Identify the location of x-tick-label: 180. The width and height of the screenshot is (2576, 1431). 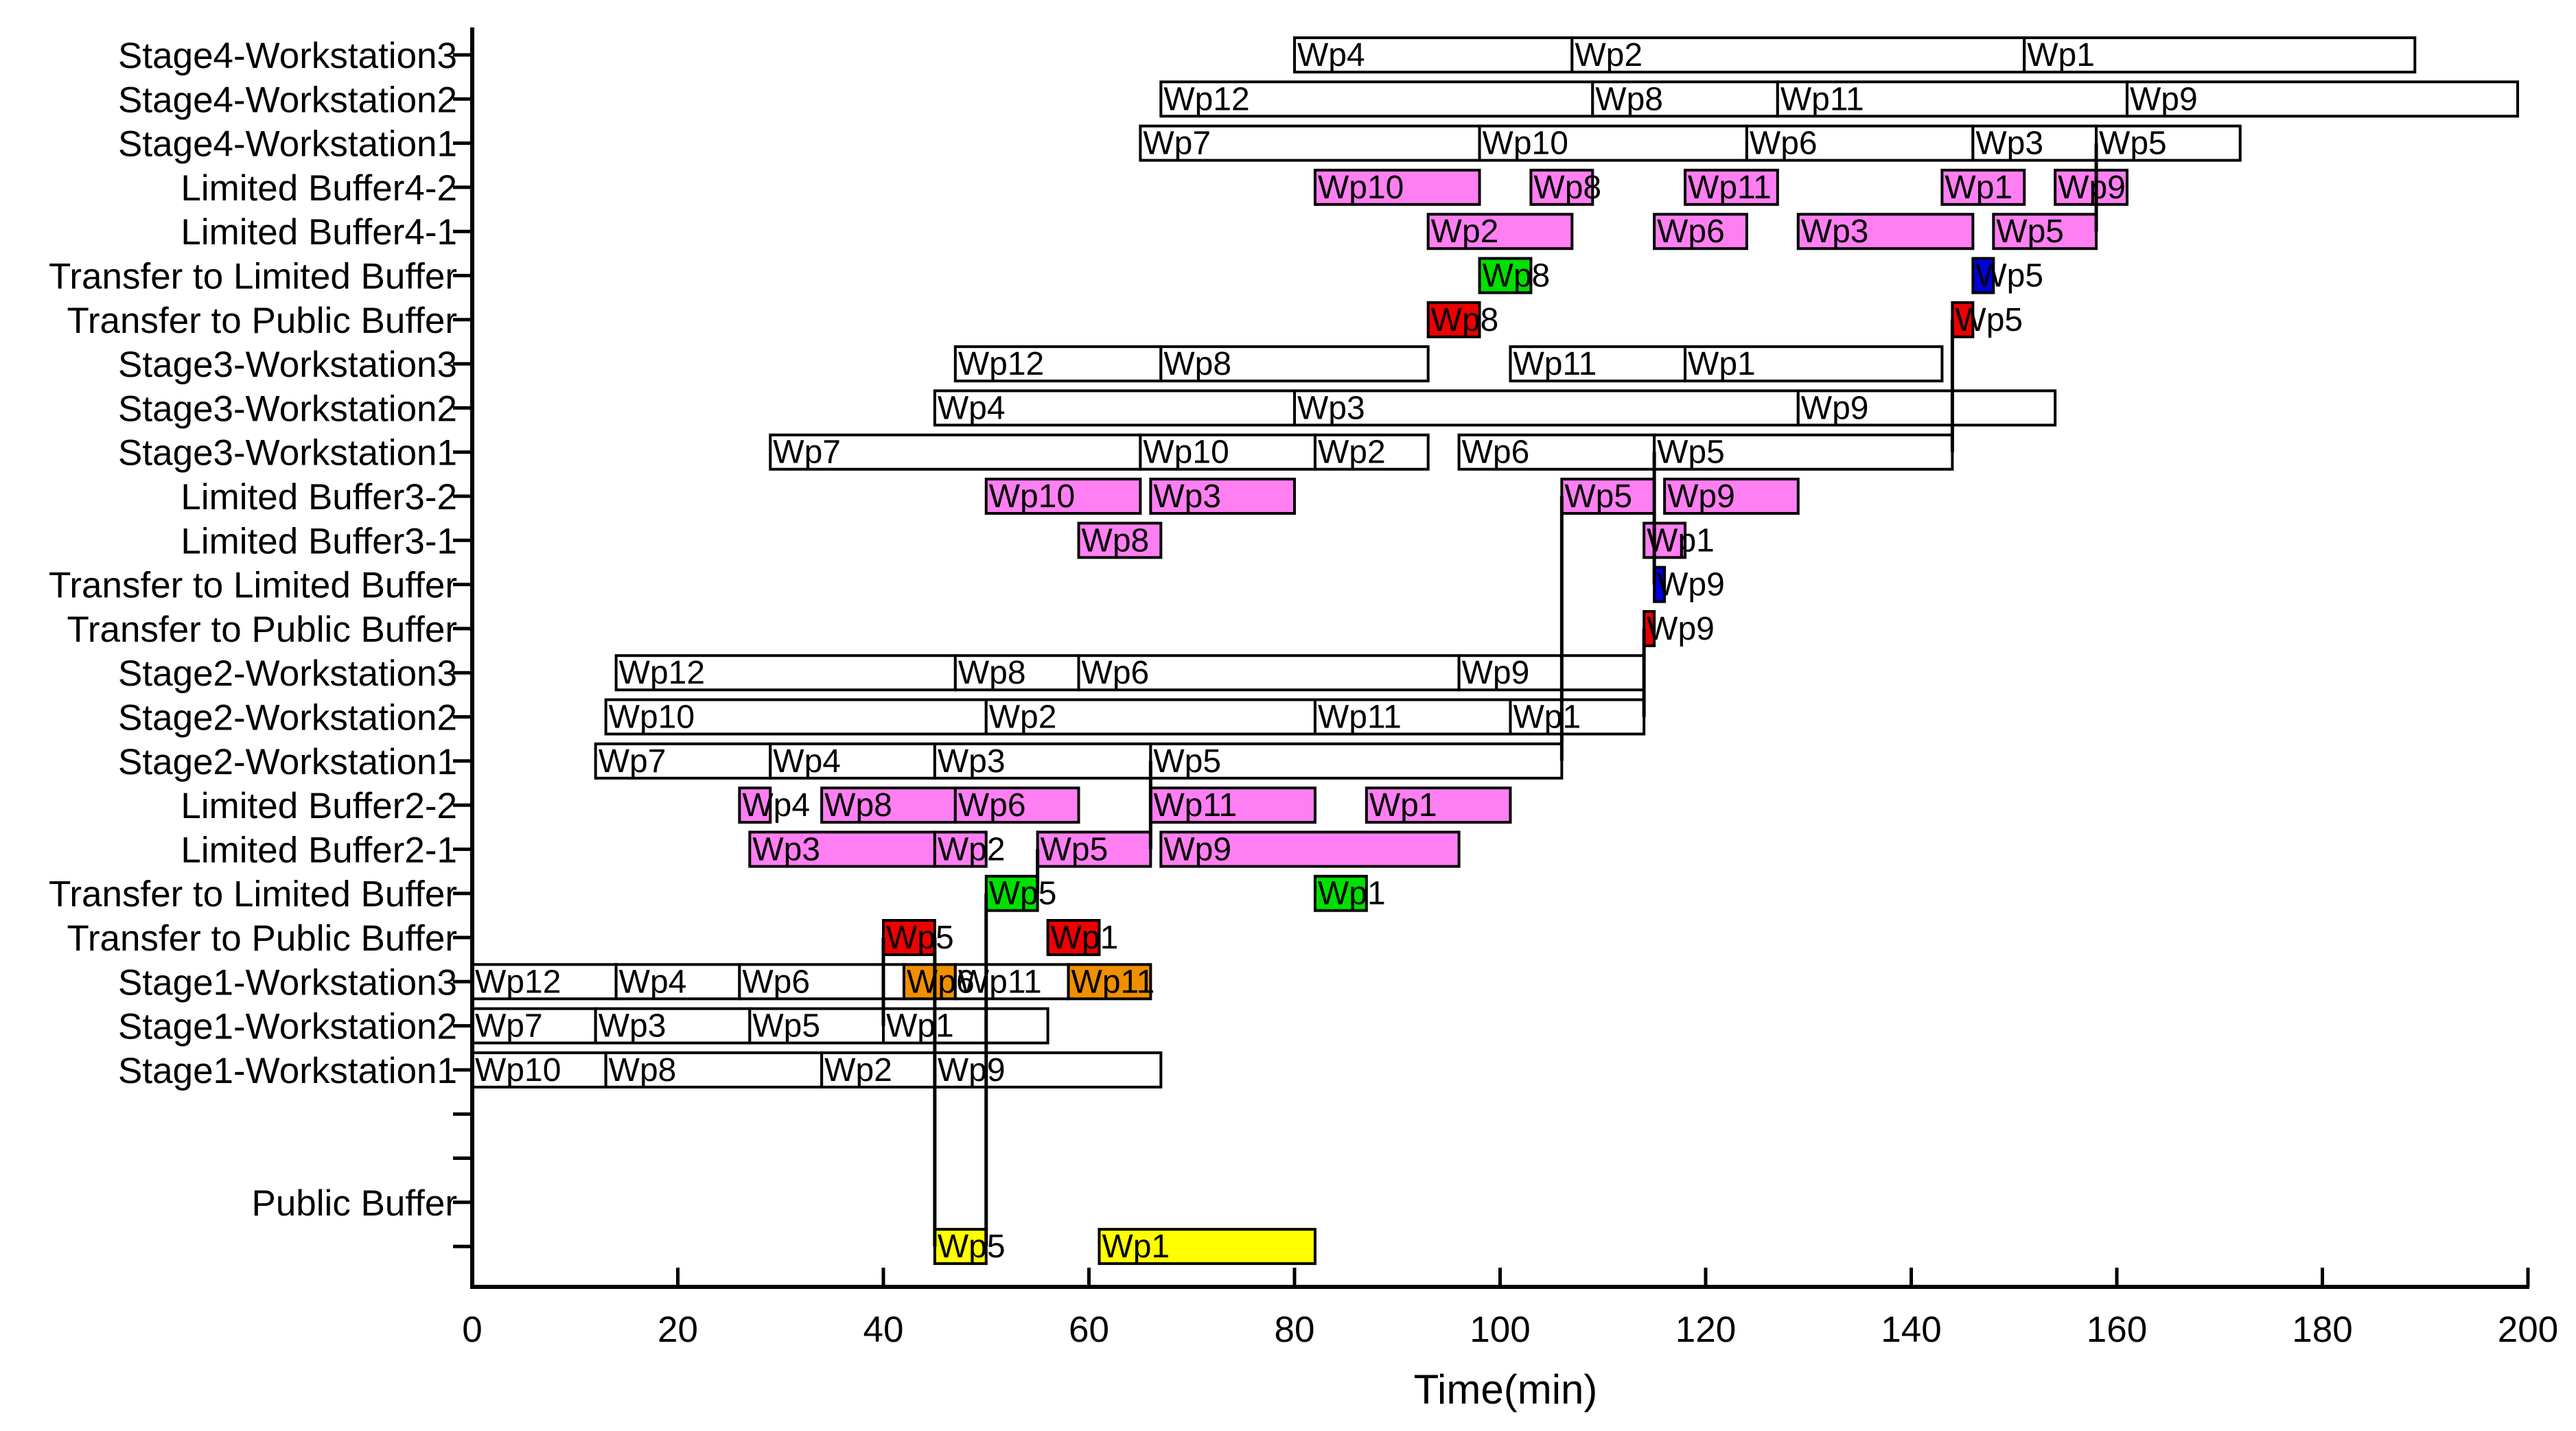
(2322, 1330).